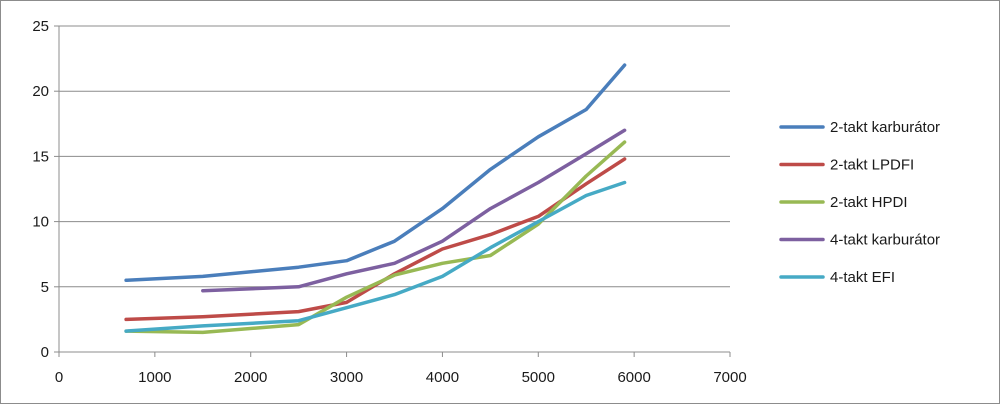  What do you see at coordinates (538, 377) in the screenshot?
I see `x-tick-label: 5000` at bounding box center [538, 377].